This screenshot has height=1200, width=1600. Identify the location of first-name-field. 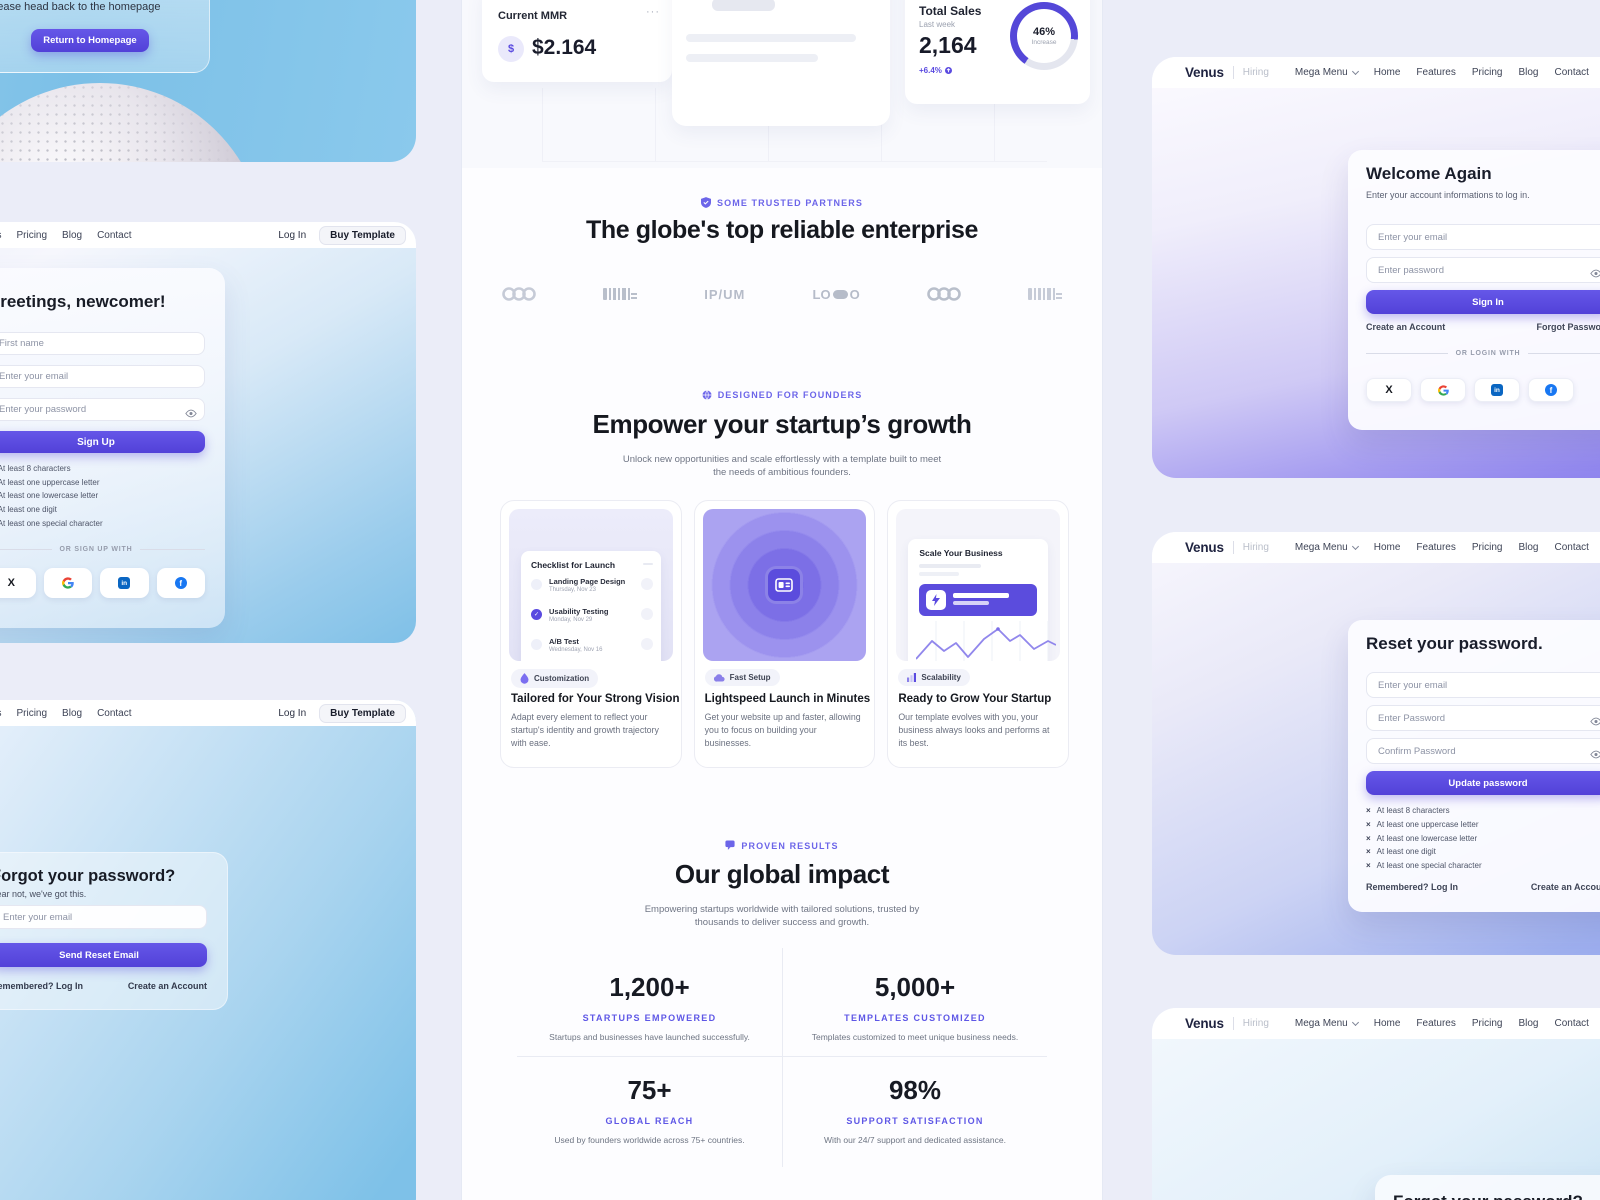
(102, 343).